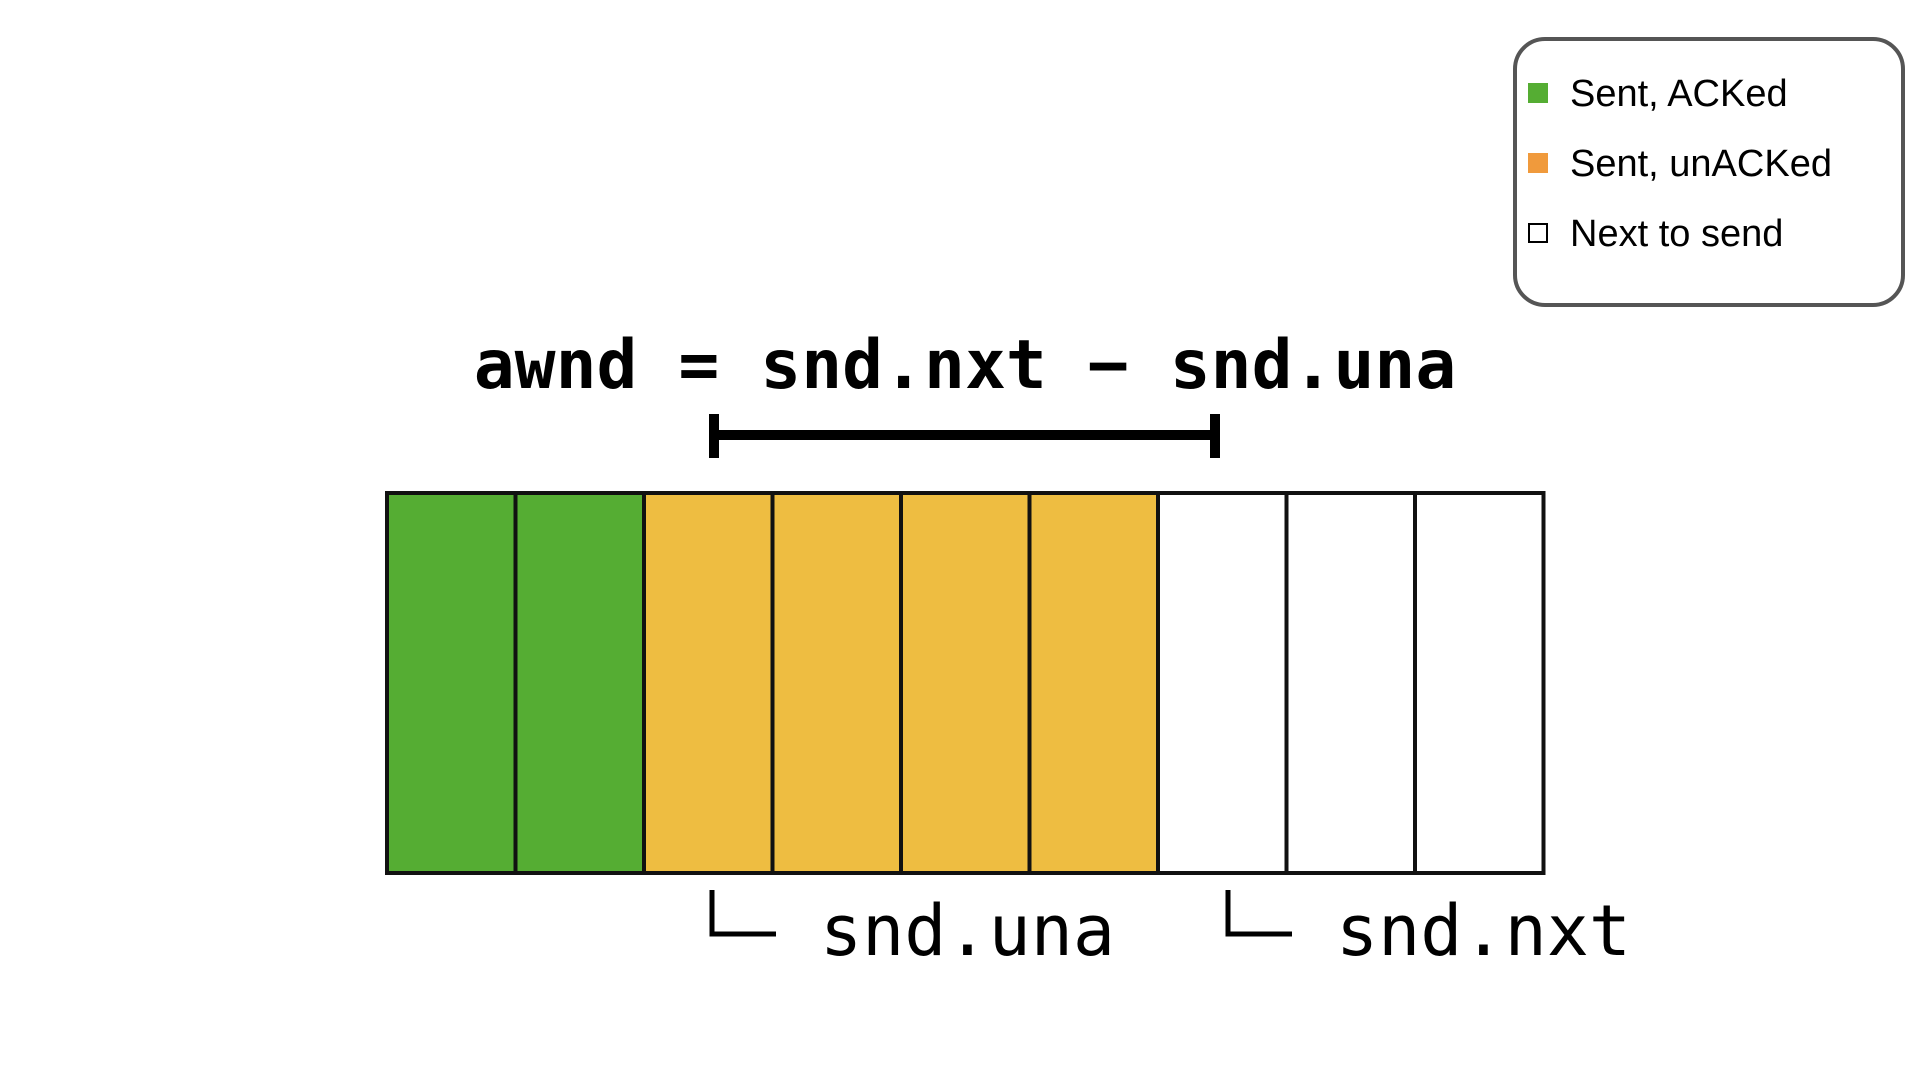 Image resolution: width=1920 pixels, height=1080 pixels. What do you see at coordinates (1538, 163) in the screenshot?
I see `legend-swatch-unacked` at bounding box center [1538, 163].